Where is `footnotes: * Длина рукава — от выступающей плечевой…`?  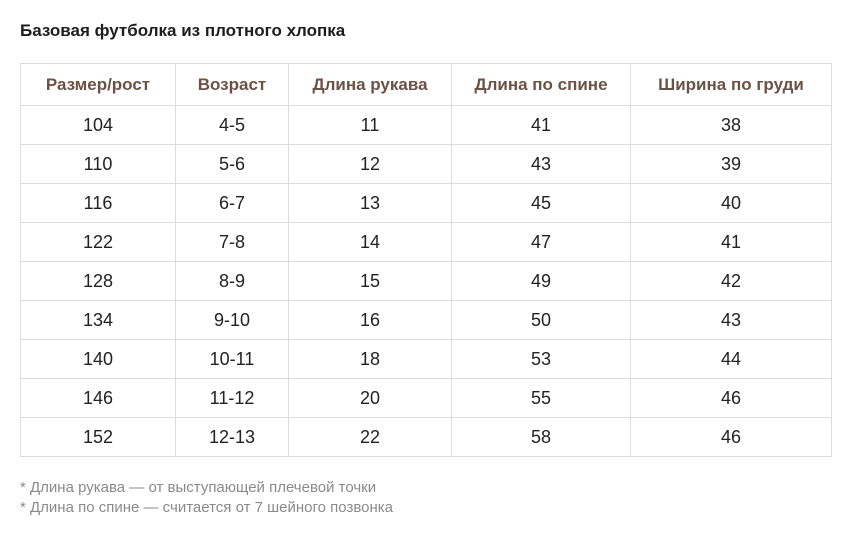 footnotes: * Длина рукава — от выступающей плечевой… is located at coordinates (206, 498).